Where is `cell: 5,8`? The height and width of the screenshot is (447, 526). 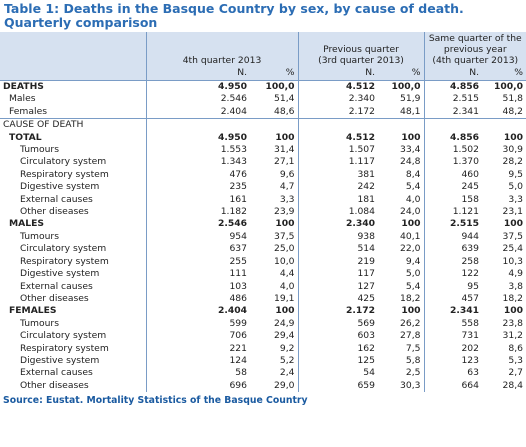 cell: 5,8 is located at coordinates (413, 360).